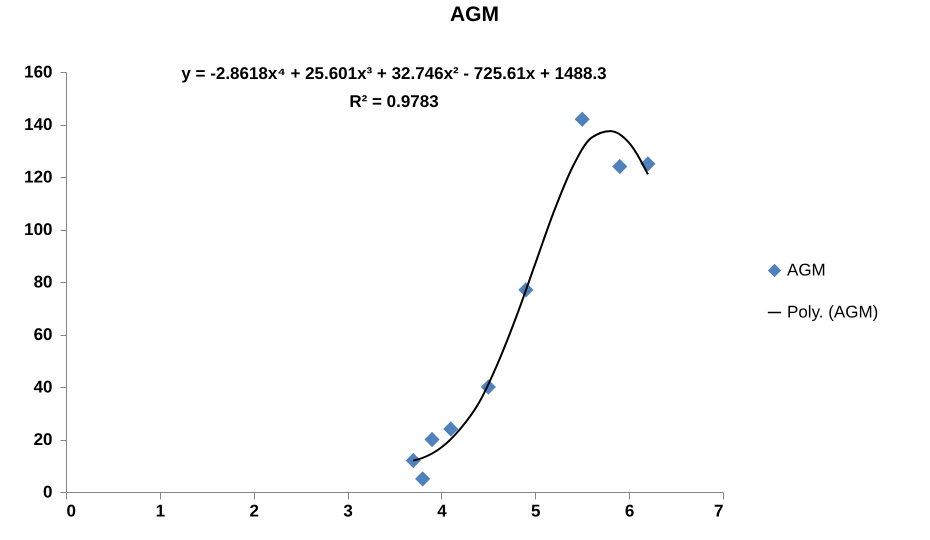 This screenshot has height=540, width=930. Describe the element at coordinates (47, 492) in the screenshot. I see `y-tick-label: 0` at that location.